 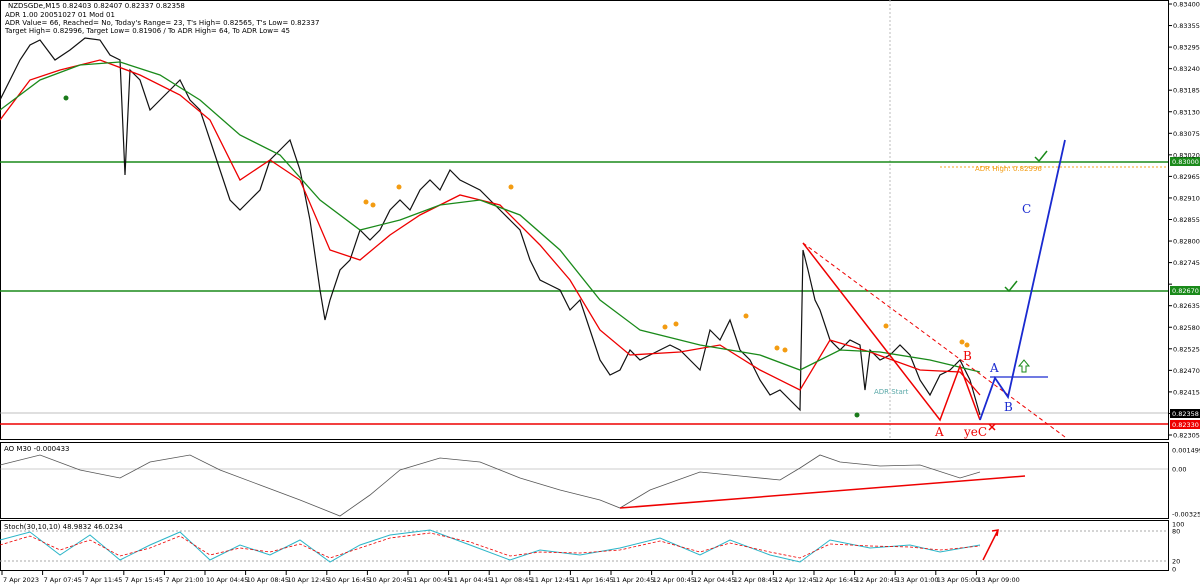 What do you see at coordinates (511, 580) in the screenshot?
I see `time-axis-label: 11 Apr 08:45` at bounding box center [511, 580].